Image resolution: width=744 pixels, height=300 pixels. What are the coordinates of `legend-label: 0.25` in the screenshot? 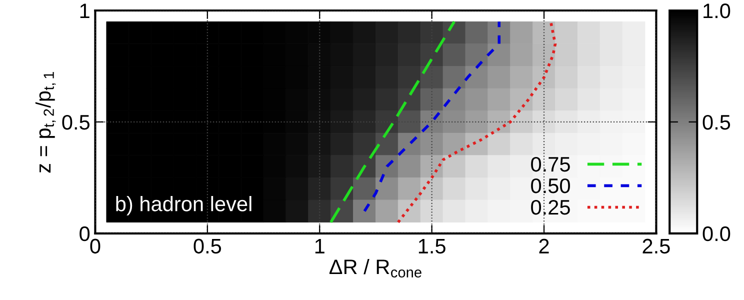 It's located at (550, 207).